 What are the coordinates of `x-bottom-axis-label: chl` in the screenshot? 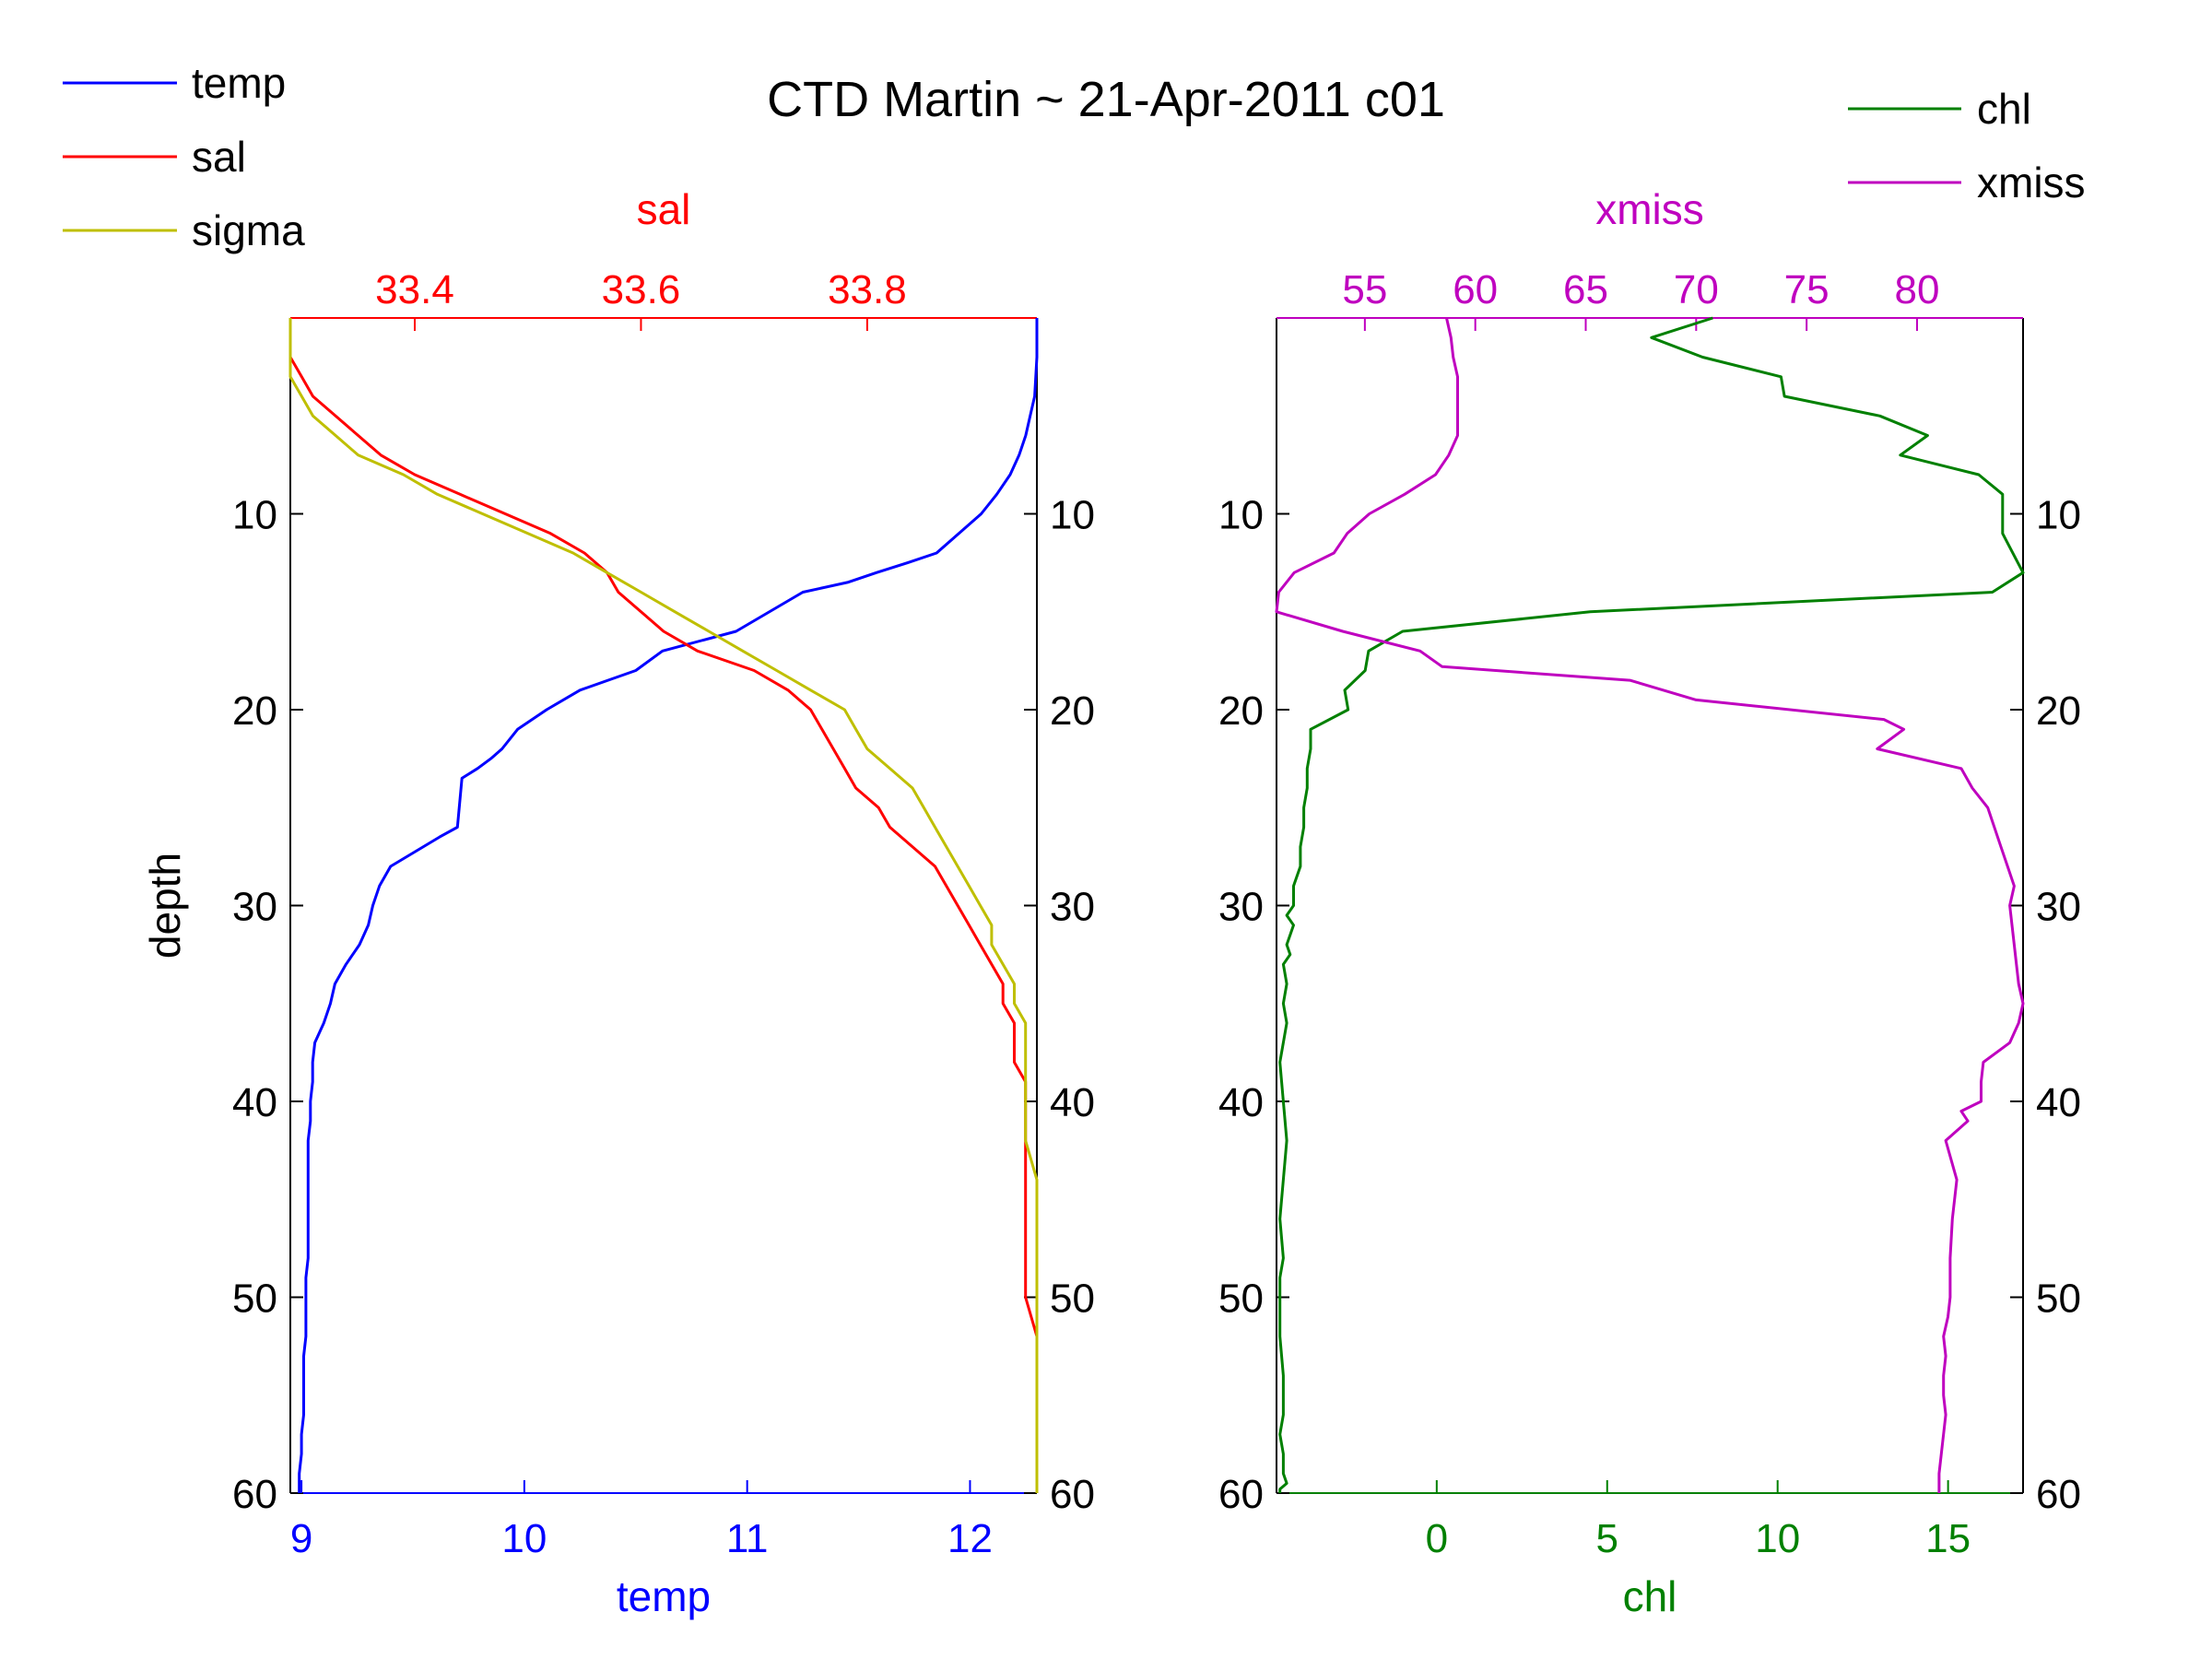 It's located at (1650, 1596).